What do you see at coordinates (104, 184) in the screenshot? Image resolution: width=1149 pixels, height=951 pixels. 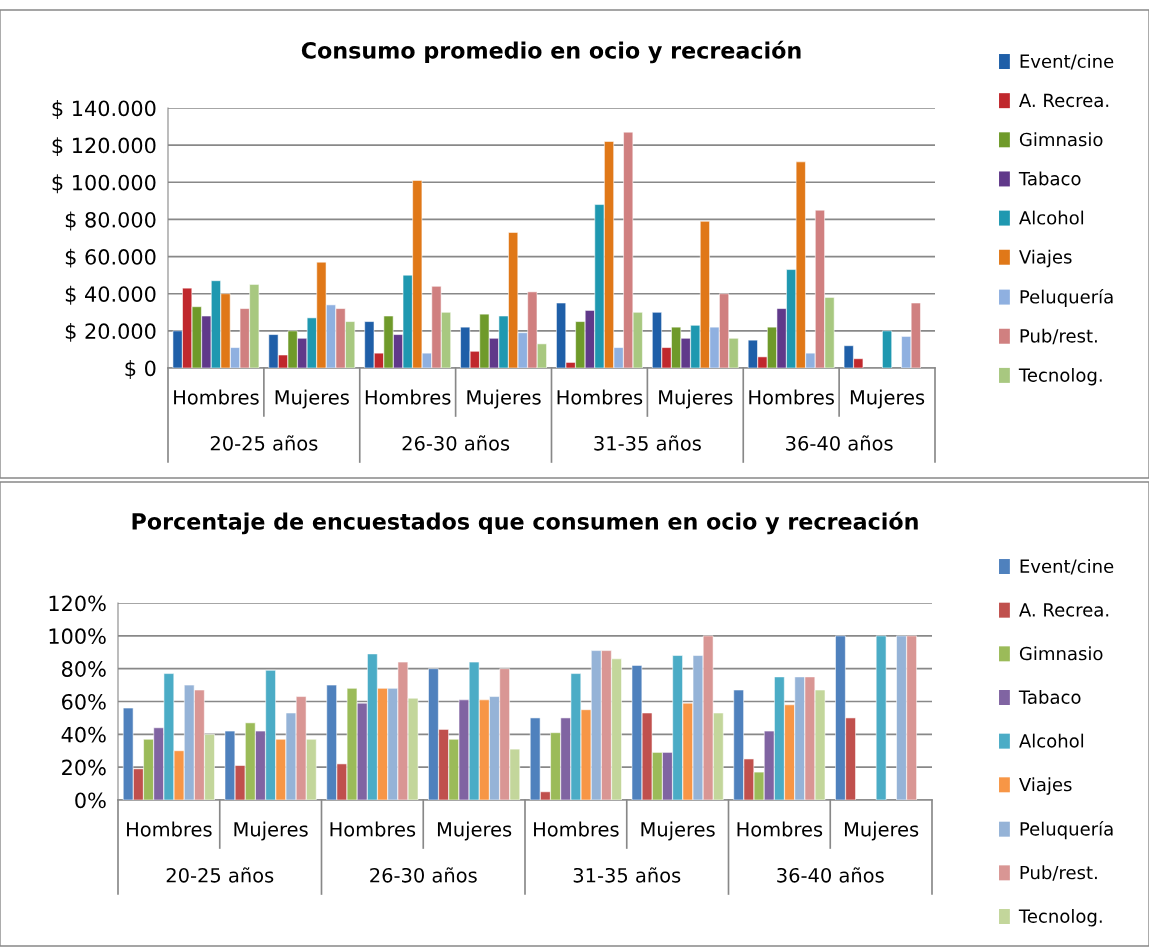 I see `y-tick-label: $ 100.000` at bounding box center [104, 184].